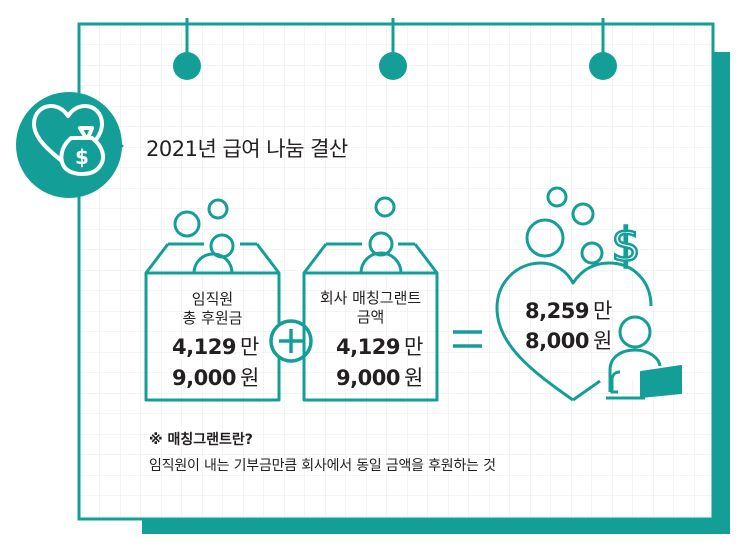  Describe the element at coordinates (70, 145) in the screenshot. I see `heart-money-bag-icon: $` at that location.